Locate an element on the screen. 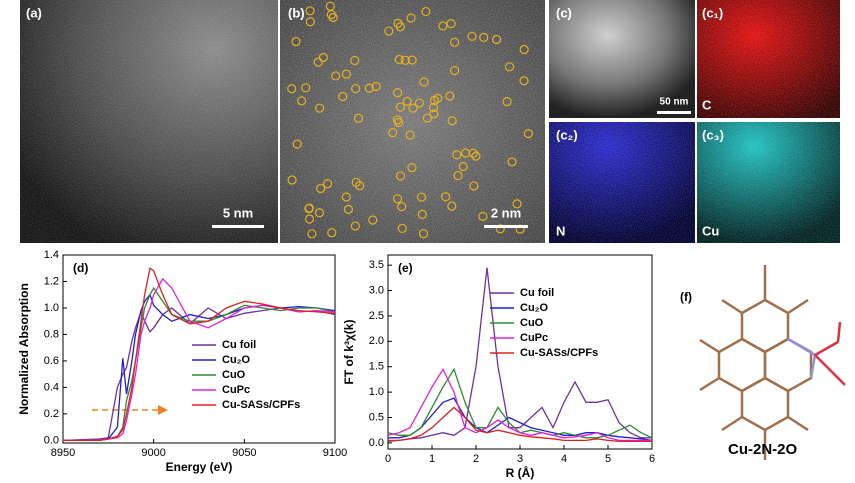 The height and width of the screenshot is (483, 855). panel-label: (c₁) is located at coordinates (712, 12).